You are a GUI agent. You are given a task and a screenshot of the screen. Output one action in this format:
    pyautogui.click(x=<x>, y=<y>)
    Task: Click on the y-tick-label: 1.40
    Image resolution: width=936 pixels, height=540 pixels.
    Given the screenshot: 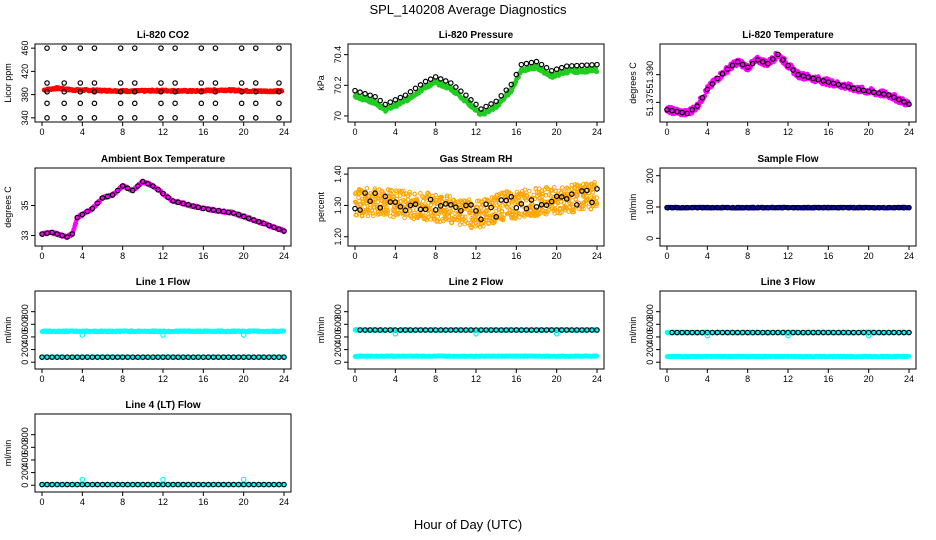 What is the action you would take?
    pyautogui.click(x=338, y=174)
    